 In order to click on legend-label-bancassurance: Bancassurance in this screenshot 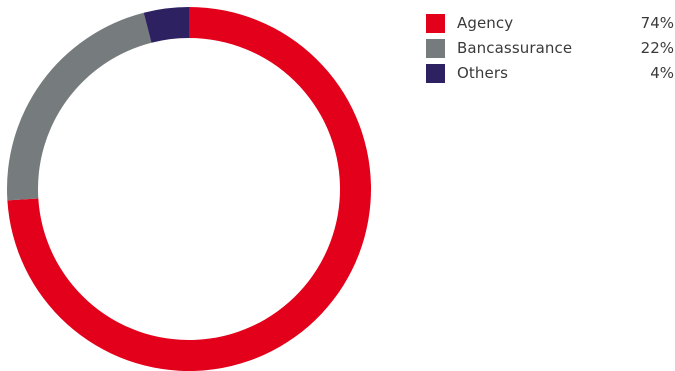, I will do `click(515, 48)`.